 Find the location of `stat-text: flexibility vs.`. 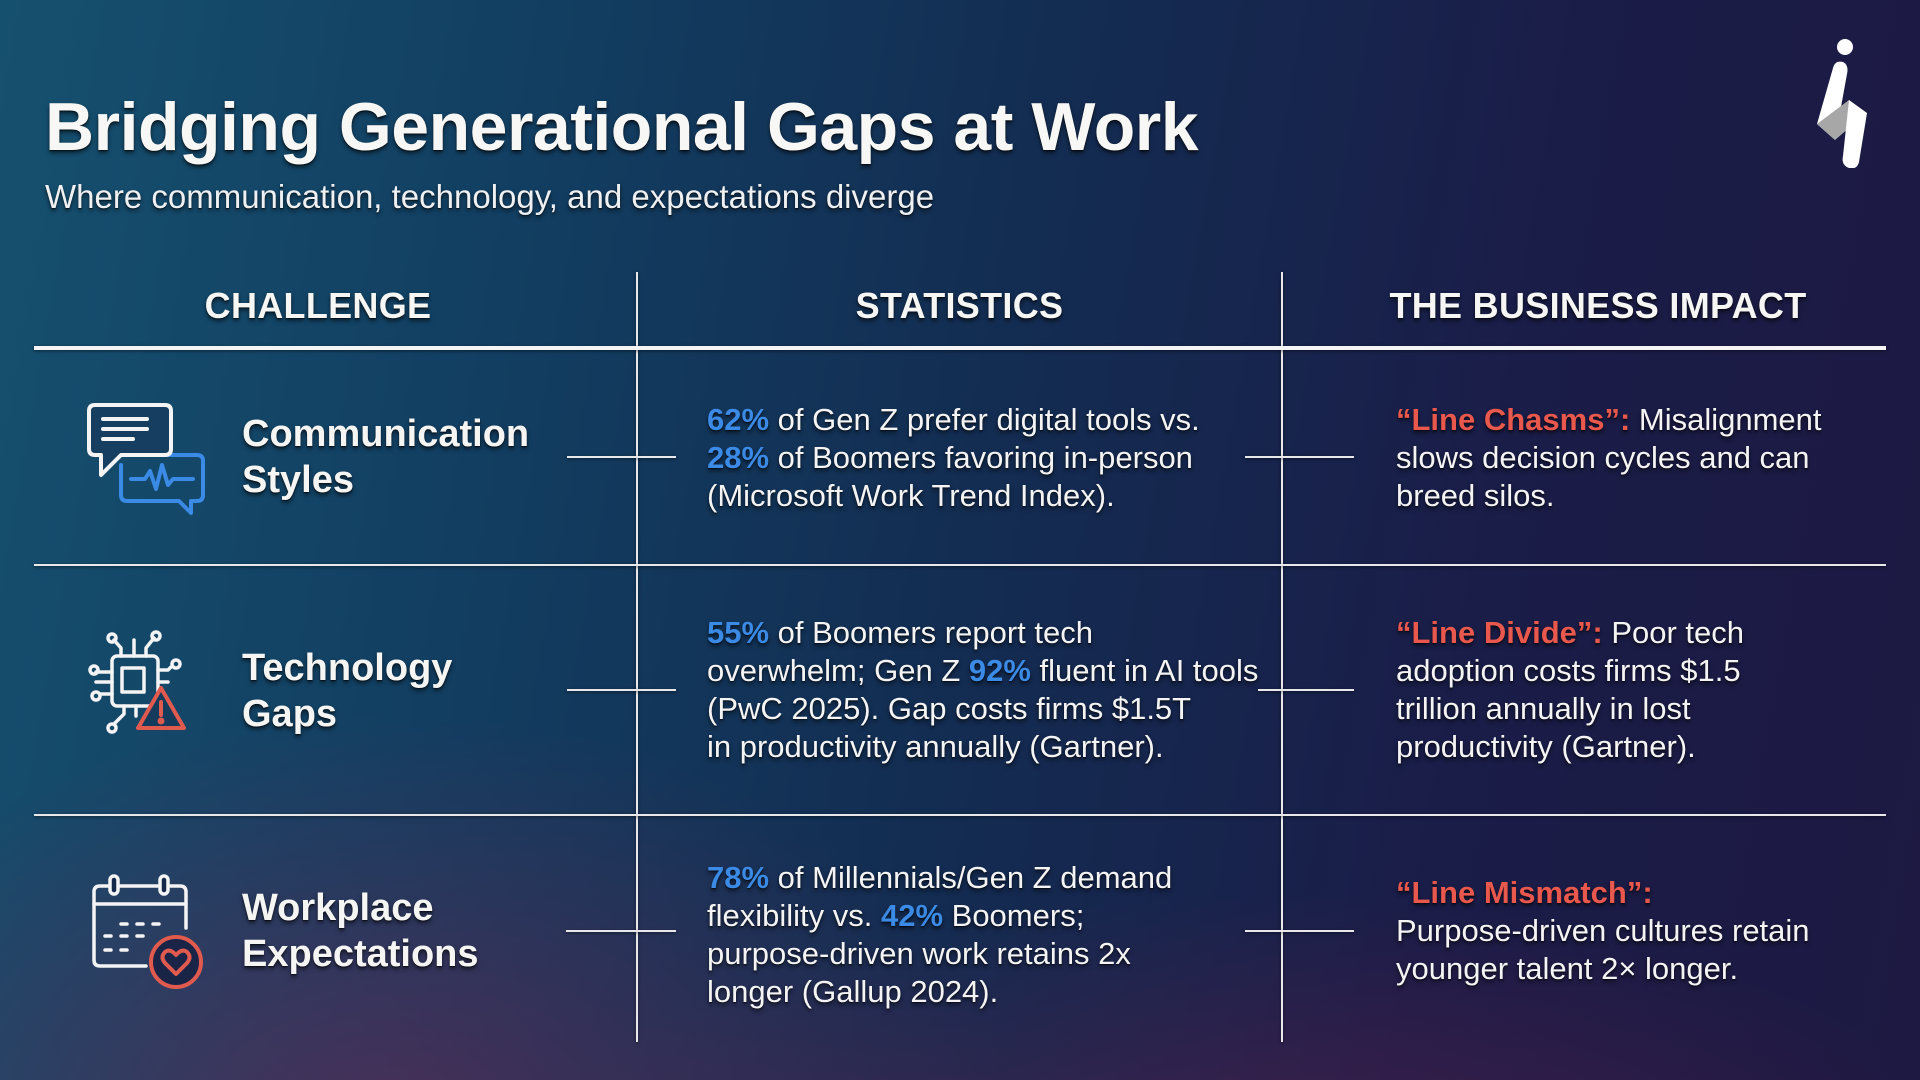

stat-text: flexibility vs. is located at coordinates (794, 915).